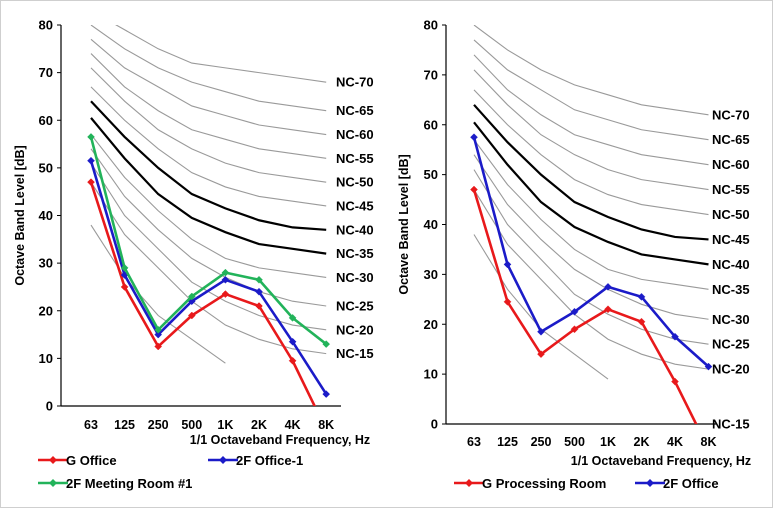  Describe the element at coordinates (541, 442) in the screenshot. I see `x-tick-label: 250` at that location.